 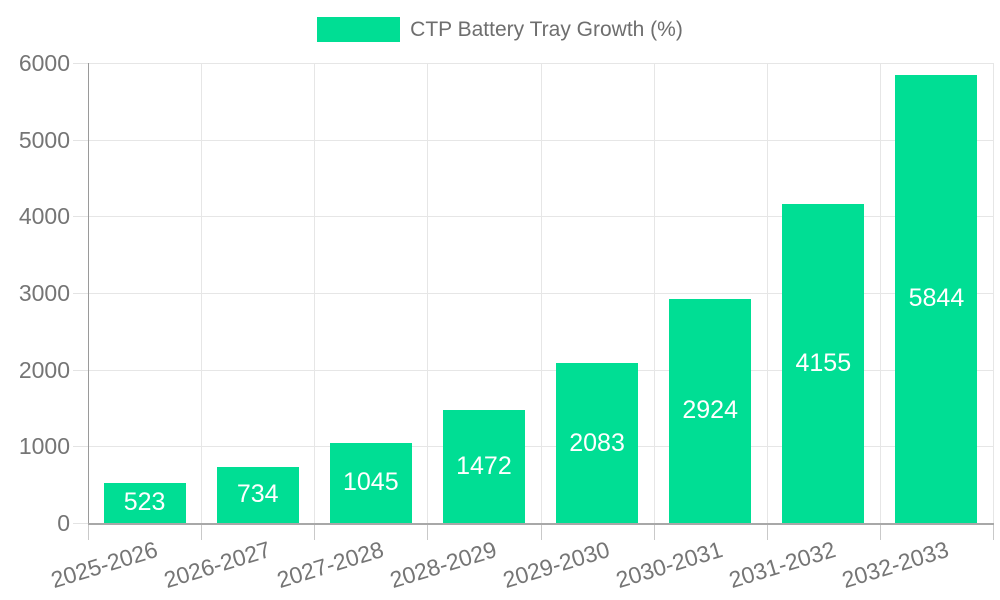 What do you see at coordinates (44, 369) in the screenshot?
I see `y-axis-tick-label: 2000` at bounding box center [44, 369].